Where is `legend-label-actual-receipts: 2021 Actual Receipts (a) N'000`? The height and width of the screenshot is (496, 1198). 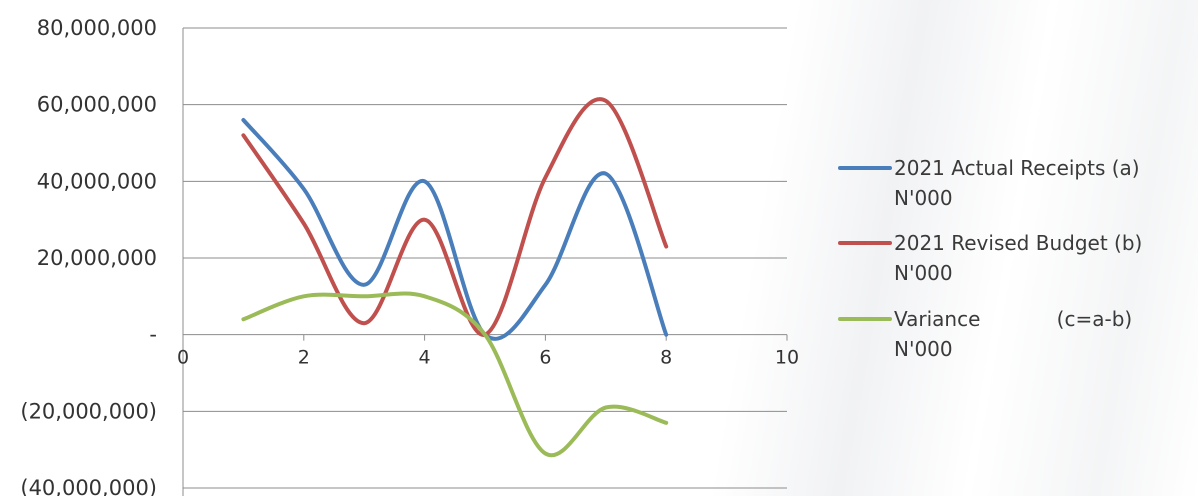 legend-label-actual-receipts: 2021 Actual Receipts (a) N'000 is located at coordinates (1017, 183).